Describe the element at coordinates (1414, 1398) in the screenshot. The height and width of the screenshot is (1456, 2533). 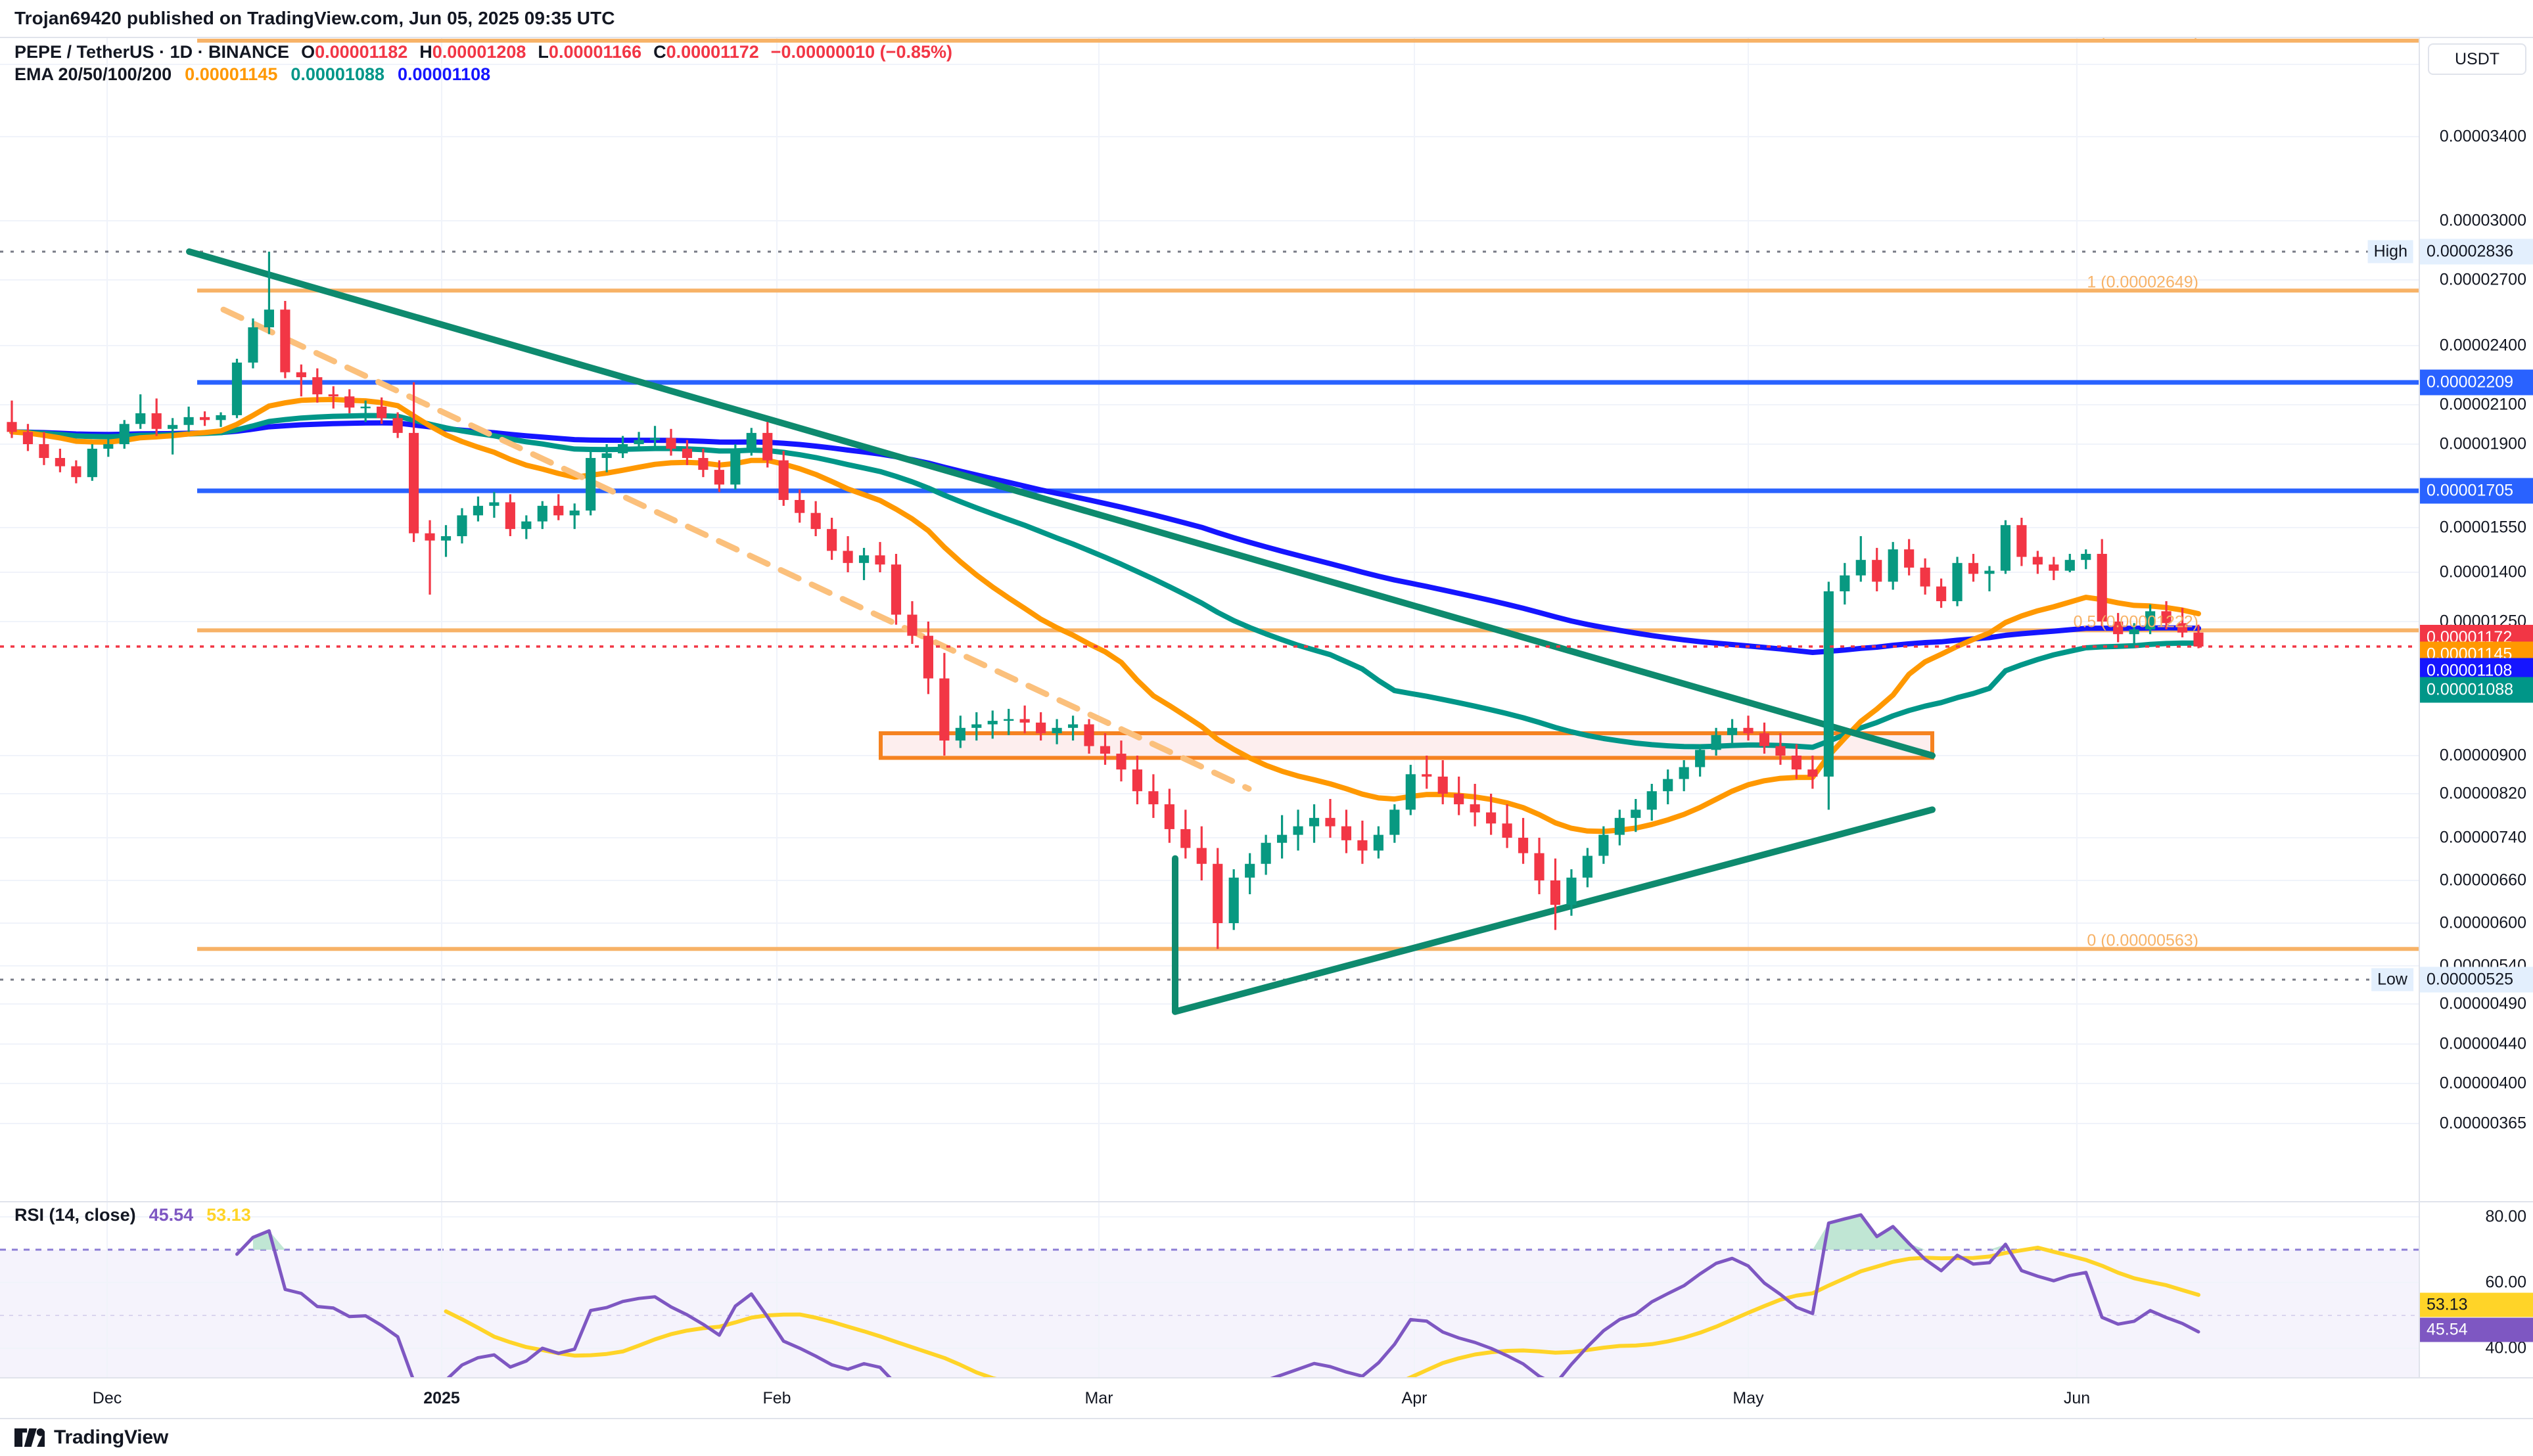
I see `time-tick: Apr` at that location.